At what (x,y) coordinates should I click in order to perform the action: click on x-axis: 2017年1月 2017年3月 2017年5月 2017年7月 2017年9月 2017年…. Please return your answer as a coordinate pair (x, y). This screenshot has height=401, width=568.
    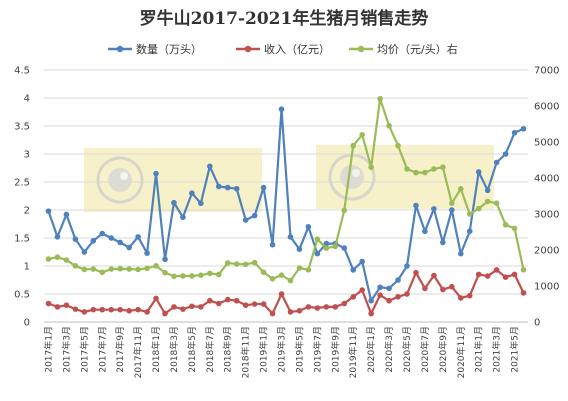
    Looking at the image, I should click on (281, 352).